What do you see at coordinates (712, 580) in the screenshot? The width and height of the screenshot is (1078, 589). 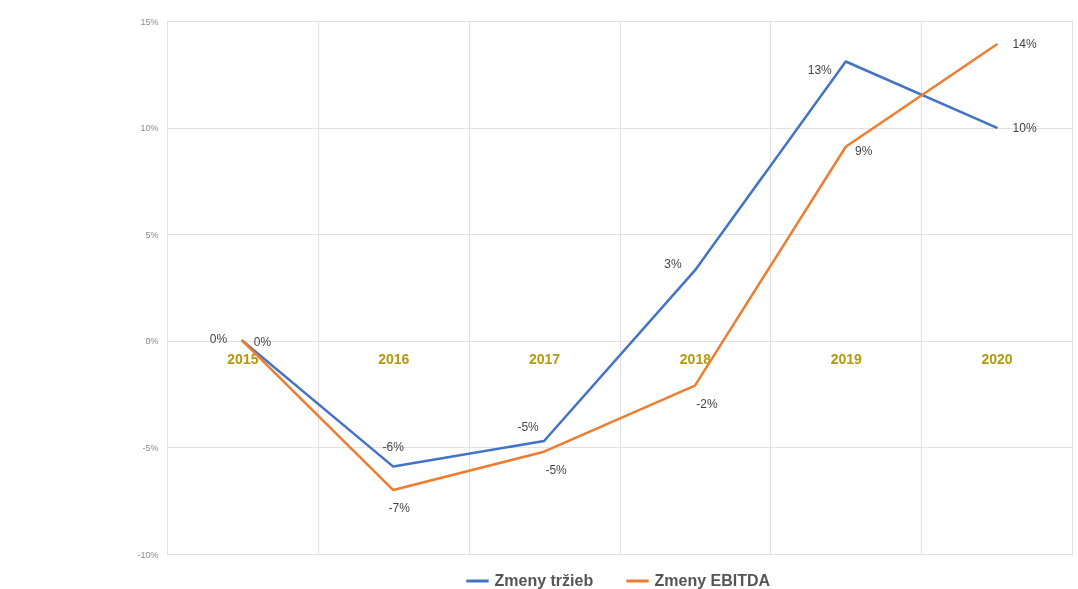 I see `legend-label: Zmeny EBITDA` at bounding box center [712, 580].